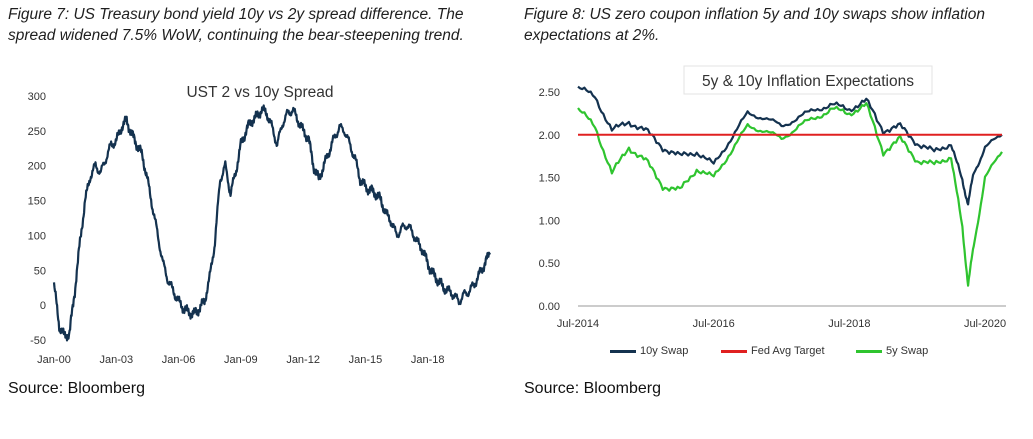  I want to click on x-tick-label: Jul-2016, so click(714, 324).